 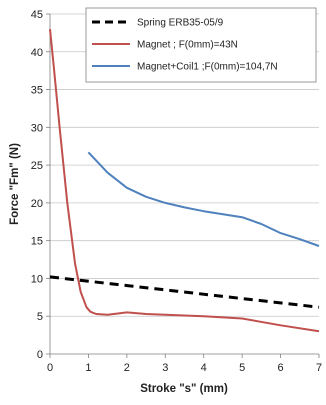 I want to click on x-tick-label: 7, so click(x=319, y=368).